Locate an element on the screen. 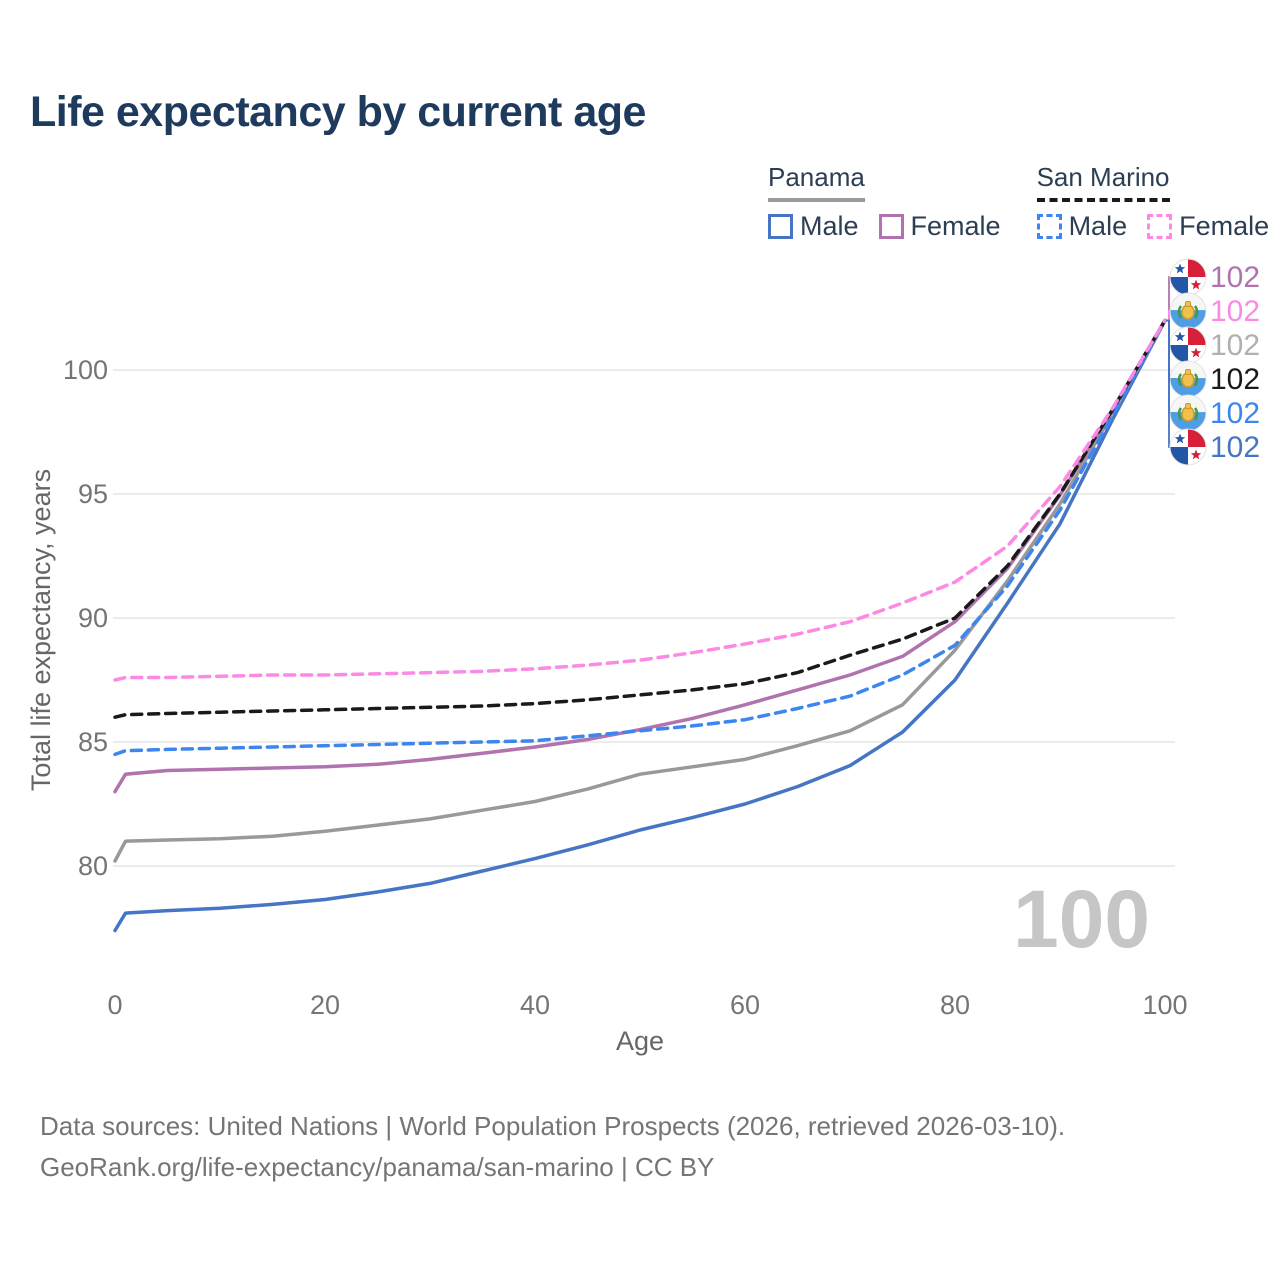 The height and width of the screenshot is (1280, 1280). san-marino-male-swatch-icon is located at coordinates (1049, 226).